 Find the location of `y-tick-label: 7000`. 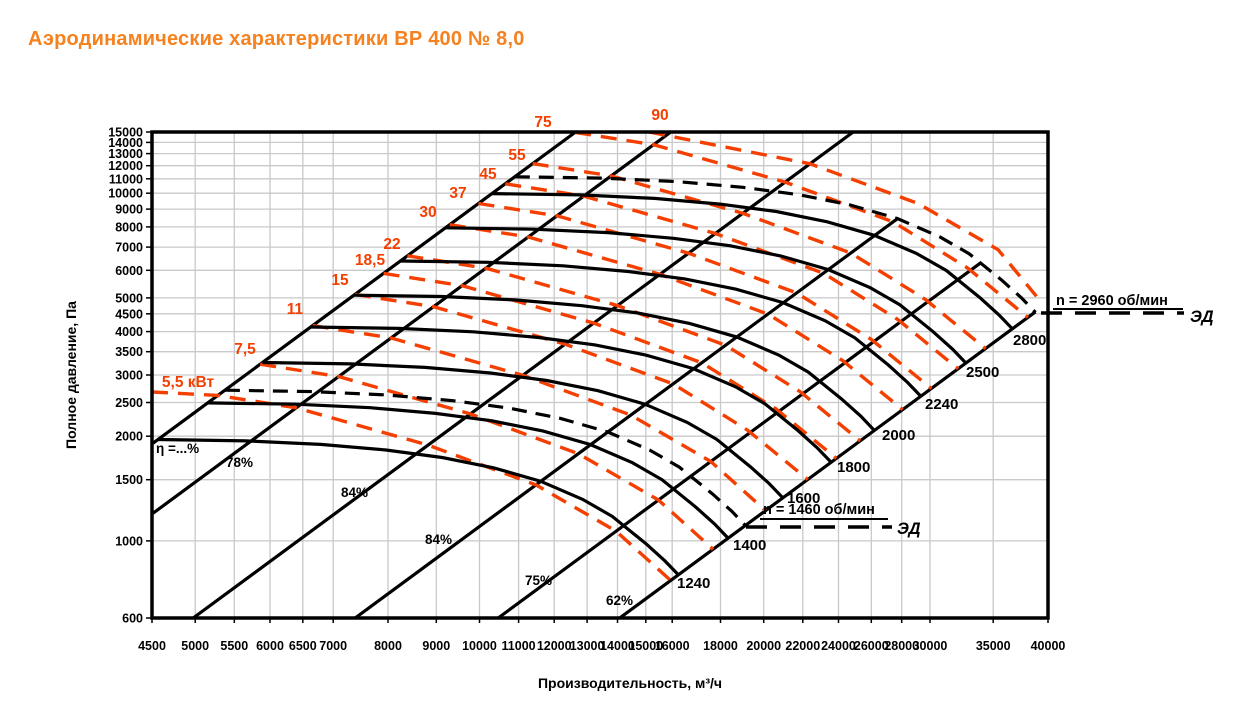

y-tick-label: 7000 is located at coordinates (129, 248).